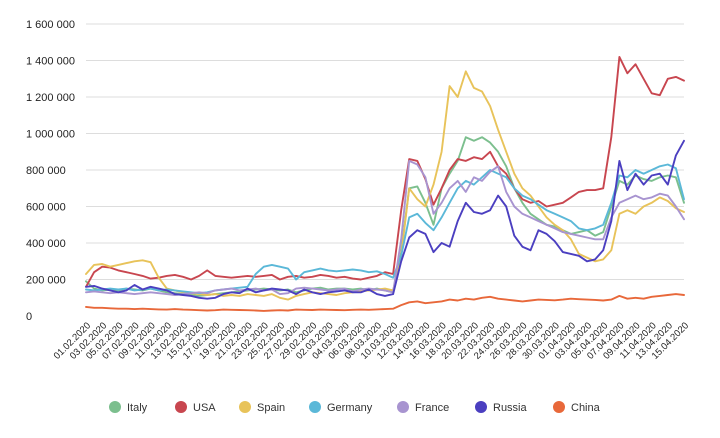  I want to click on legend-item-germany: Germany, so click(341, 407).